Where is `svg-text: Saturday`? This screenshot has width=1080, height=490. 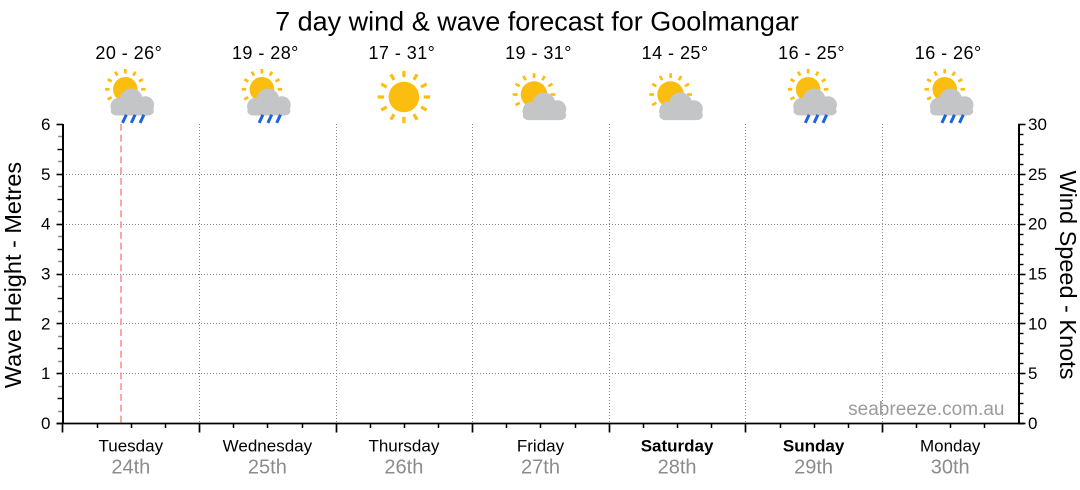
svg-text: Saturday is located at coordinates (677, 446).